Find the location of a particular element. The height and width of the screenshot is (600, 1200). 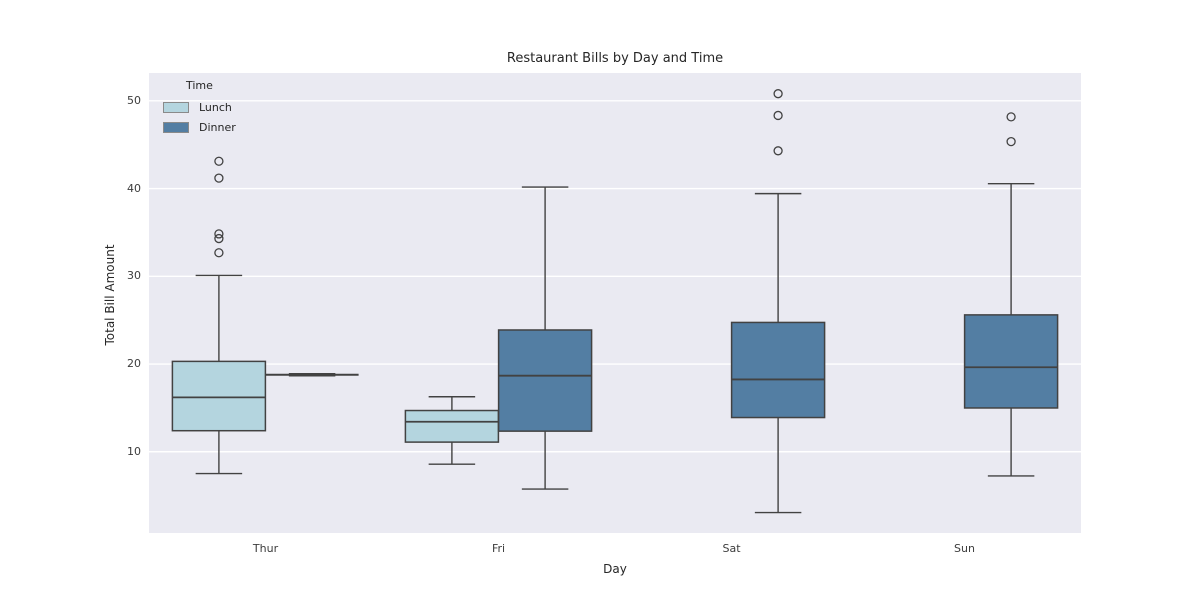

y-tick-label: 10 is located at coordinates (134, 451).